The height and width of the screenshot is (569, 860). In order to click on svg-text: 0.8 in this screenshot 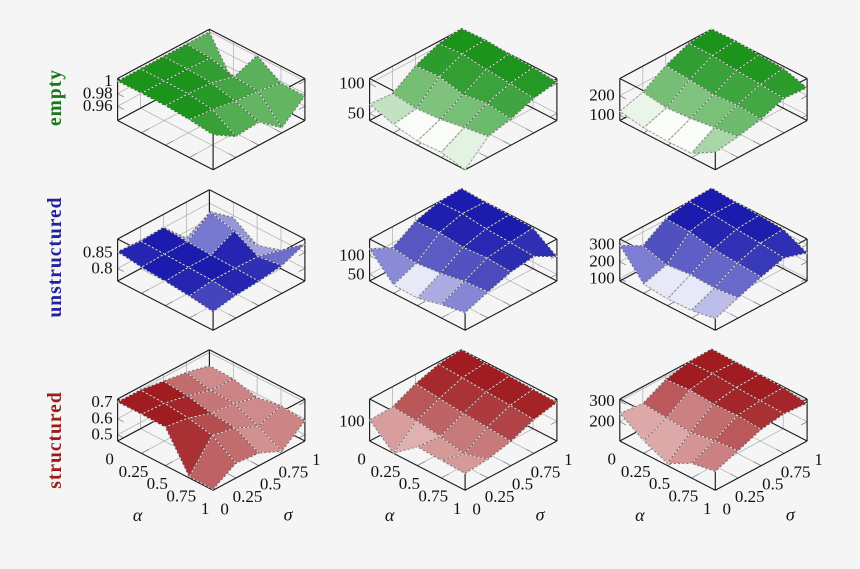, I will do `click(101, 267)`.